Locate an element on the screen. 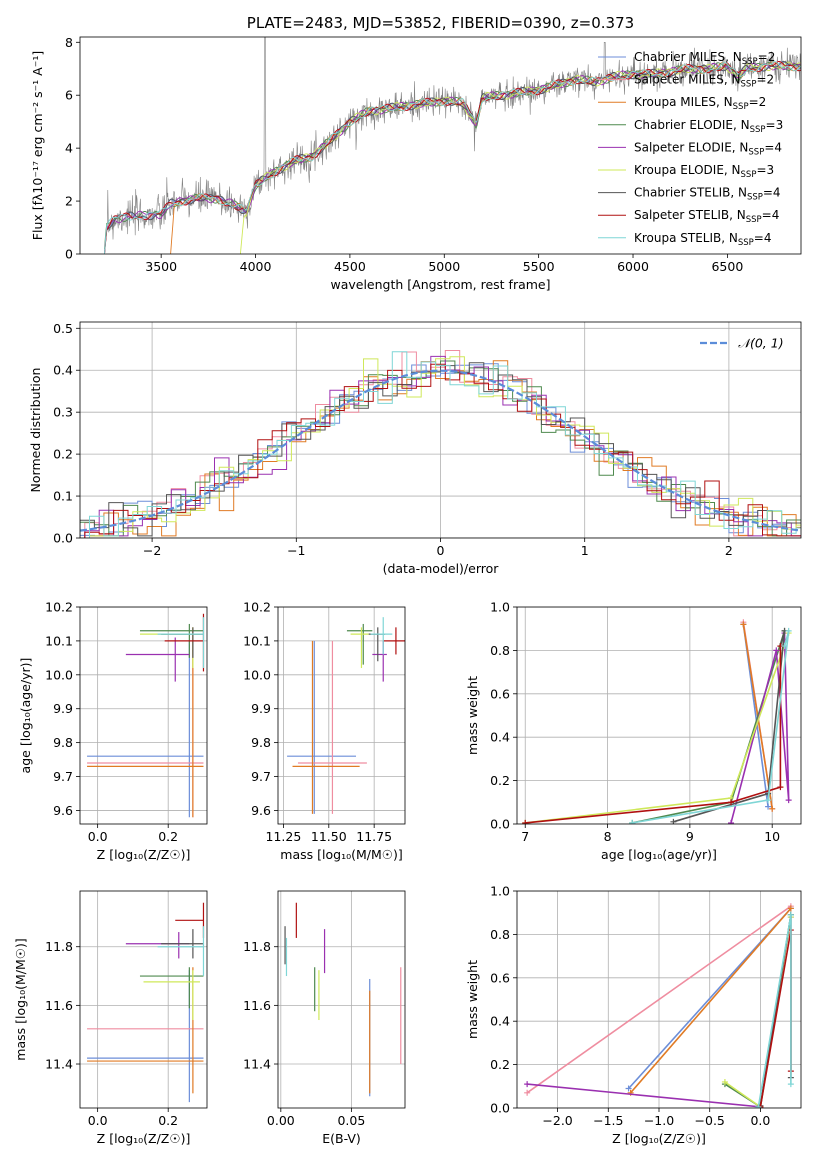 Image resolution: width=819 pixels, height=1170 pixels. x-tick-label: 7 is located at coordinates (525, 836).